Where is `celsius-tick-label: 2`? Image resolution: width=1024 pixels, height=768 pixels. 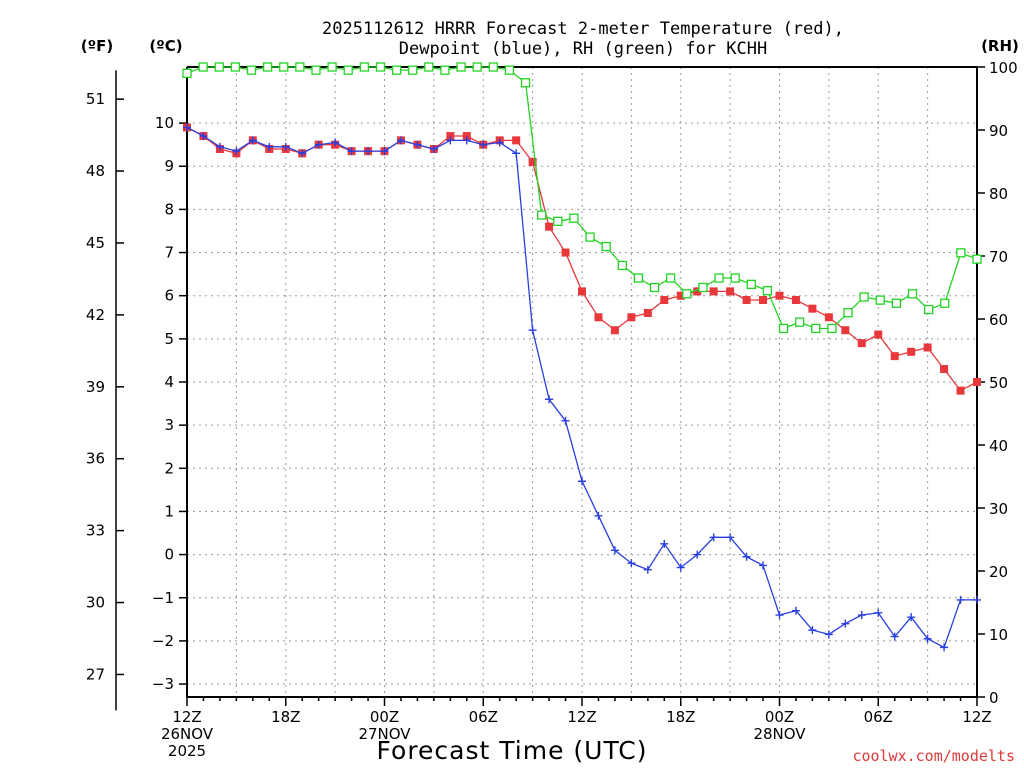
celsius-tick-label: 2 is located at coordinates (169, 468).